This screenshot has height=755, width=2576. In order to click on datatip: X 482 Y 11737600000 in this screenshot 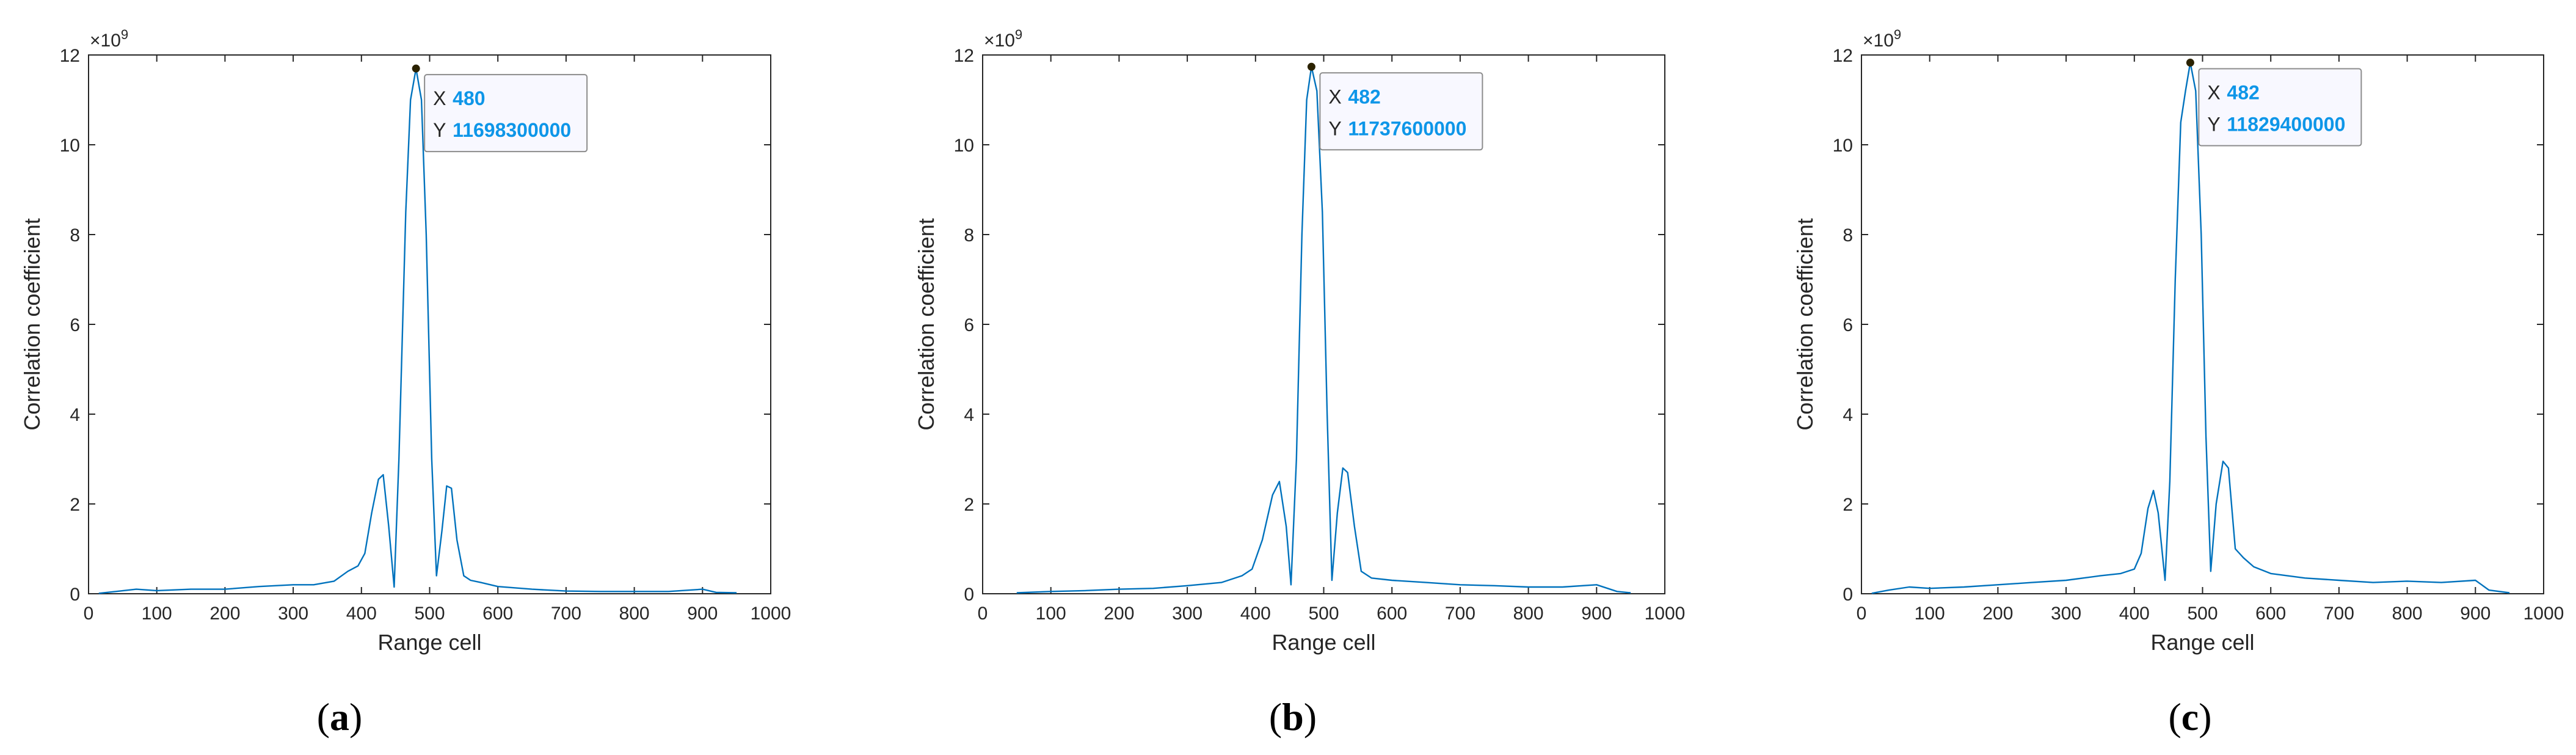, I will do `click(1401, 111)`.